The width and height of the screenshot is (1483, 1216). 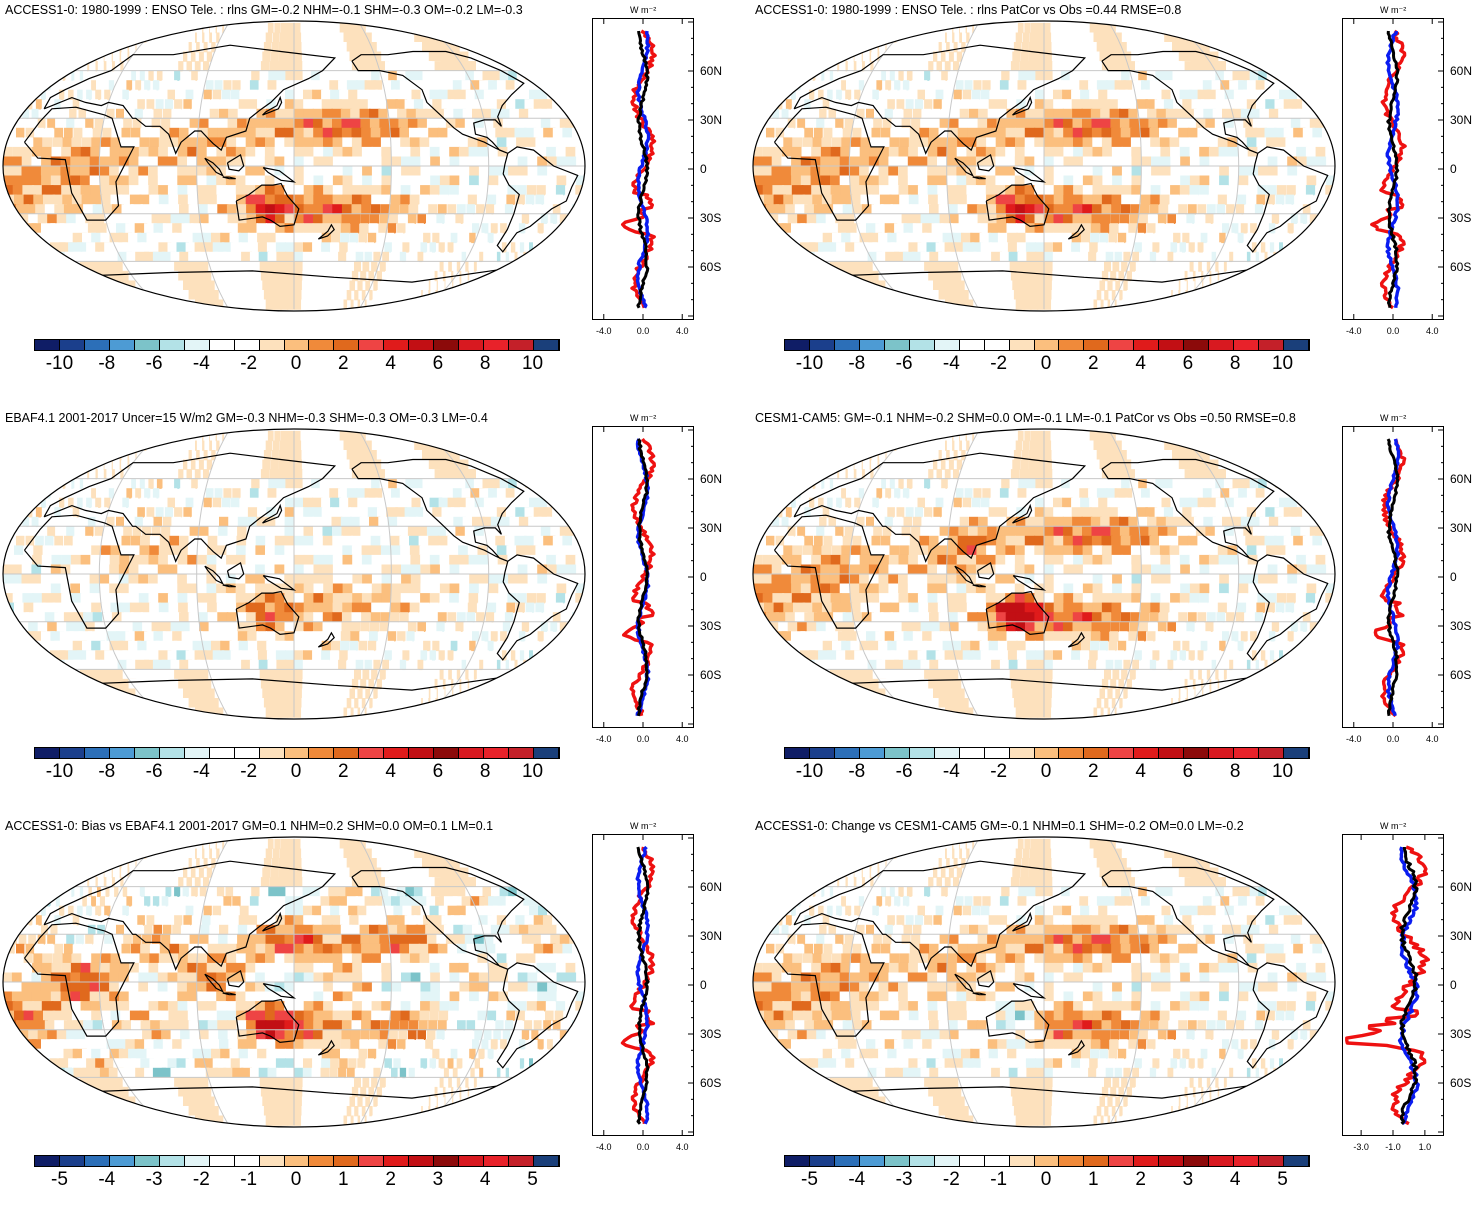 I want to click on colorbar-label: 10, so click(x=1282, y=772).